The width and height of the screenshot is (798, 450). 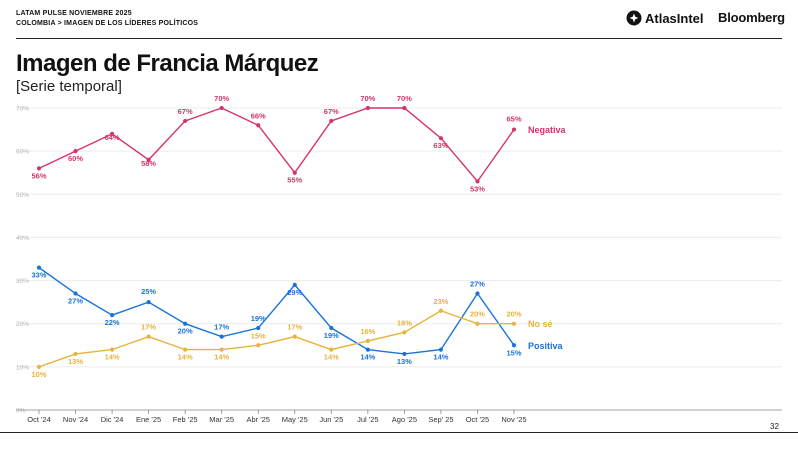 I want to click on data-label-positiva: 15%, so click(x=513, y=352).